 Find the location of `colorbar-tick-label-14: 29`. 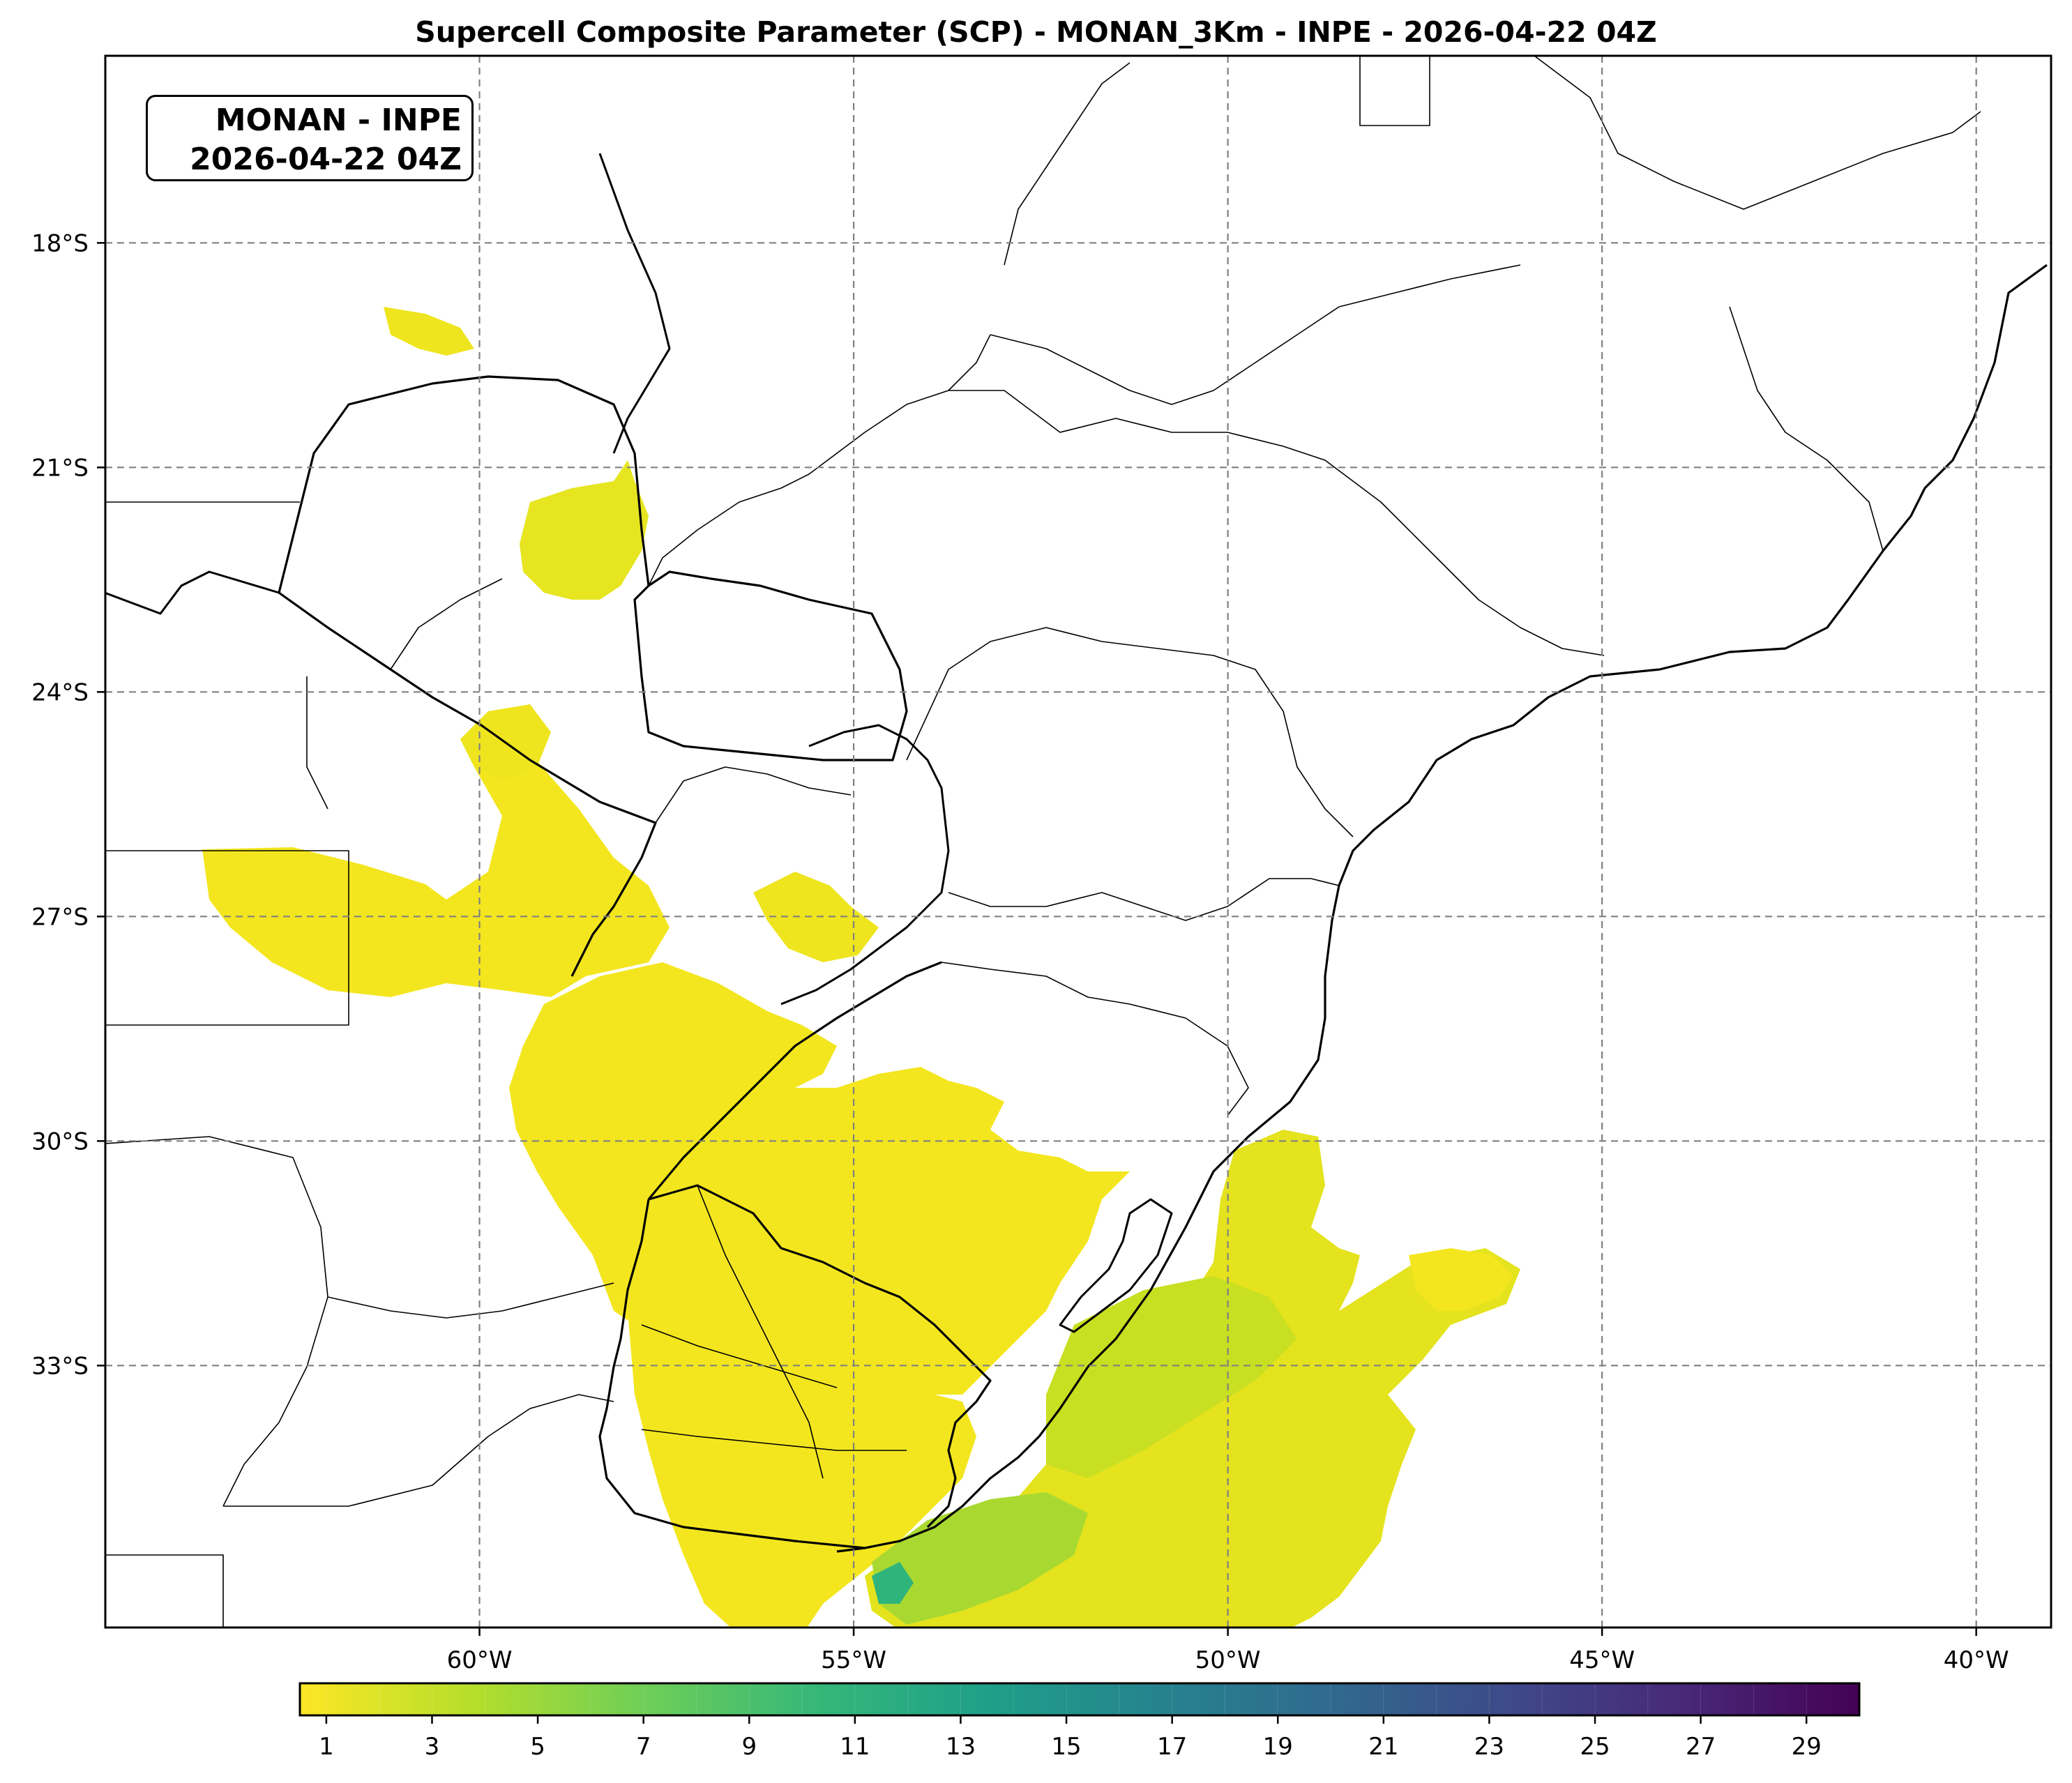

colorbar-tick-label-14: 29 is located at coordinates (1807, 1747).